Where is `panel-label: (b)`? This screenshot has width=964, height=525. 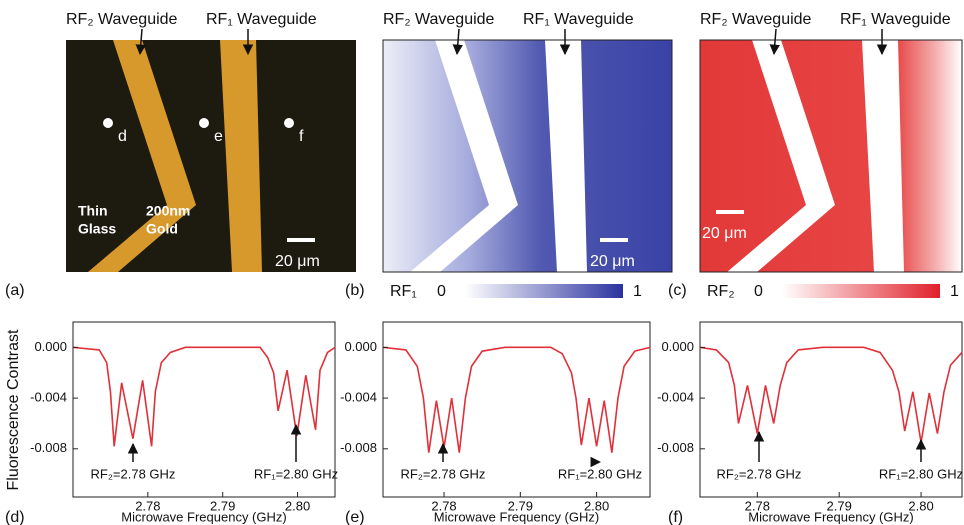 panel-label: (b) is located at coordinates (355, 290).